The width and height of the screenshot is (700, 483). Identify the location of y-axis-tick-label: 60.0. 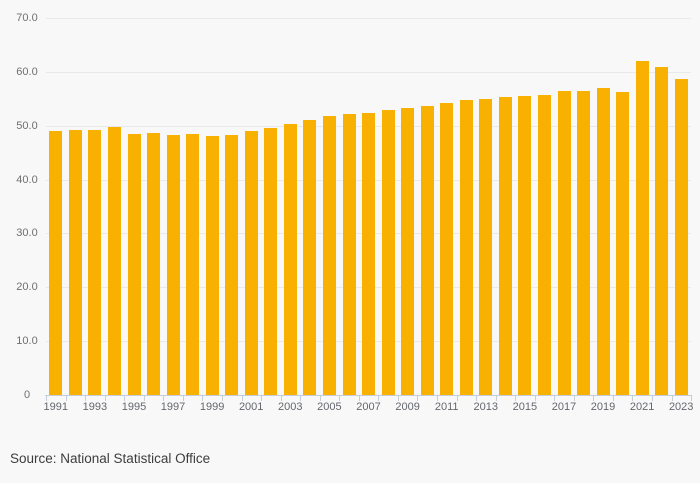
(27, 72).